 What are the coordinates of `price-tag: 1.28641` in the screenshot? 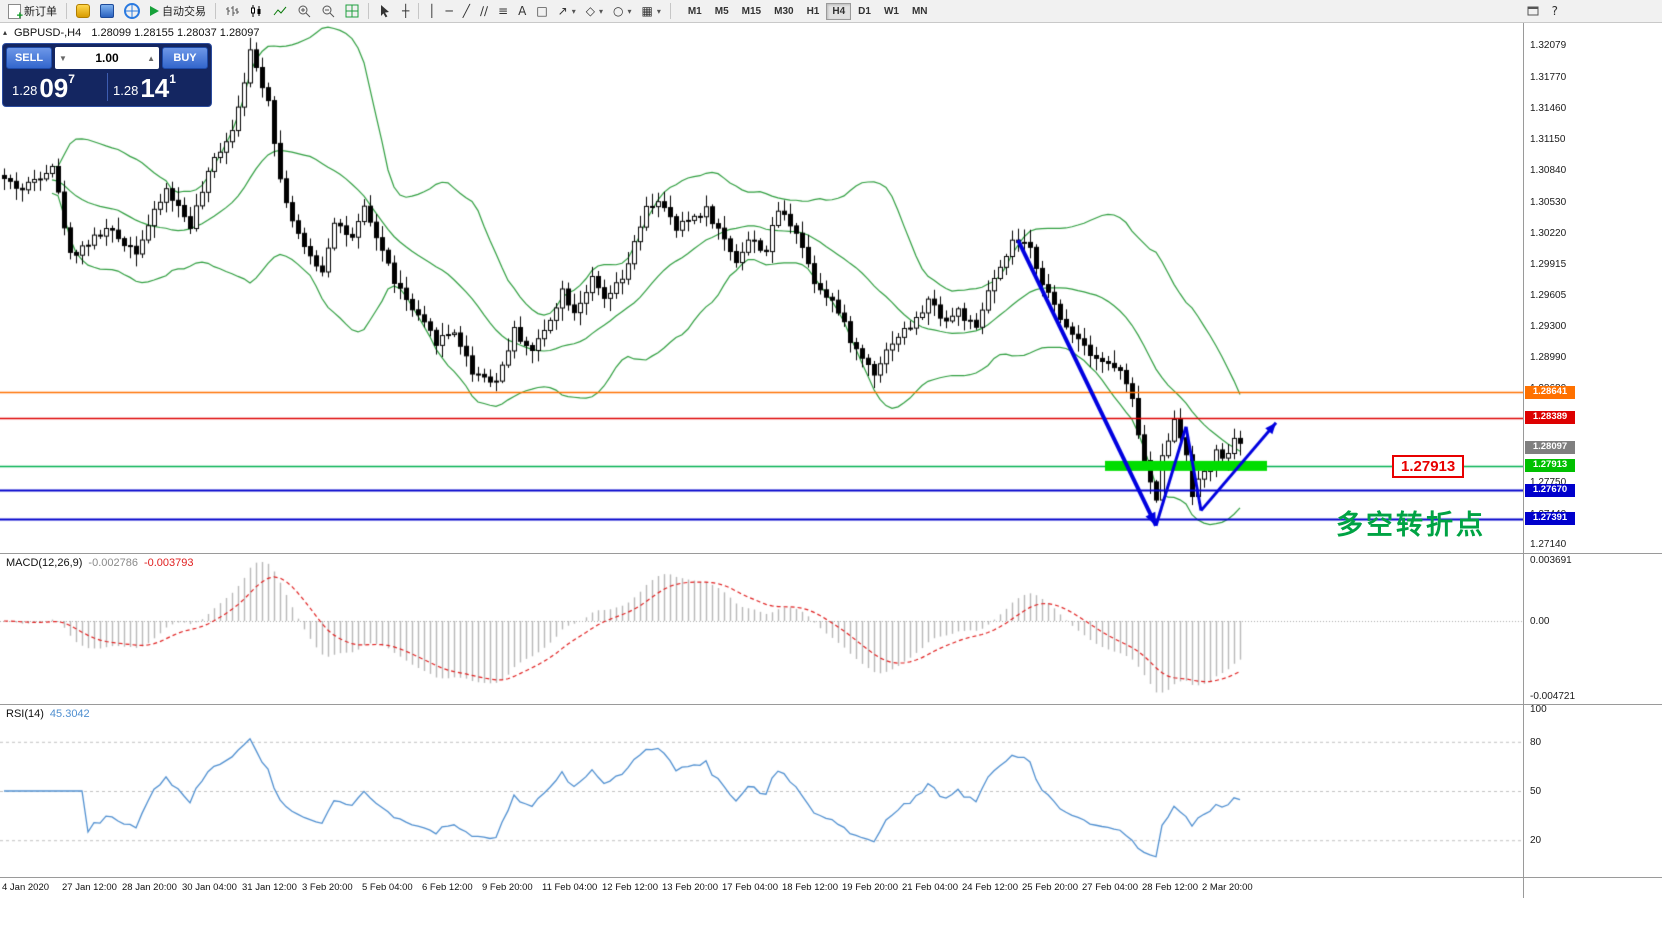 It's located at (1550, 392).